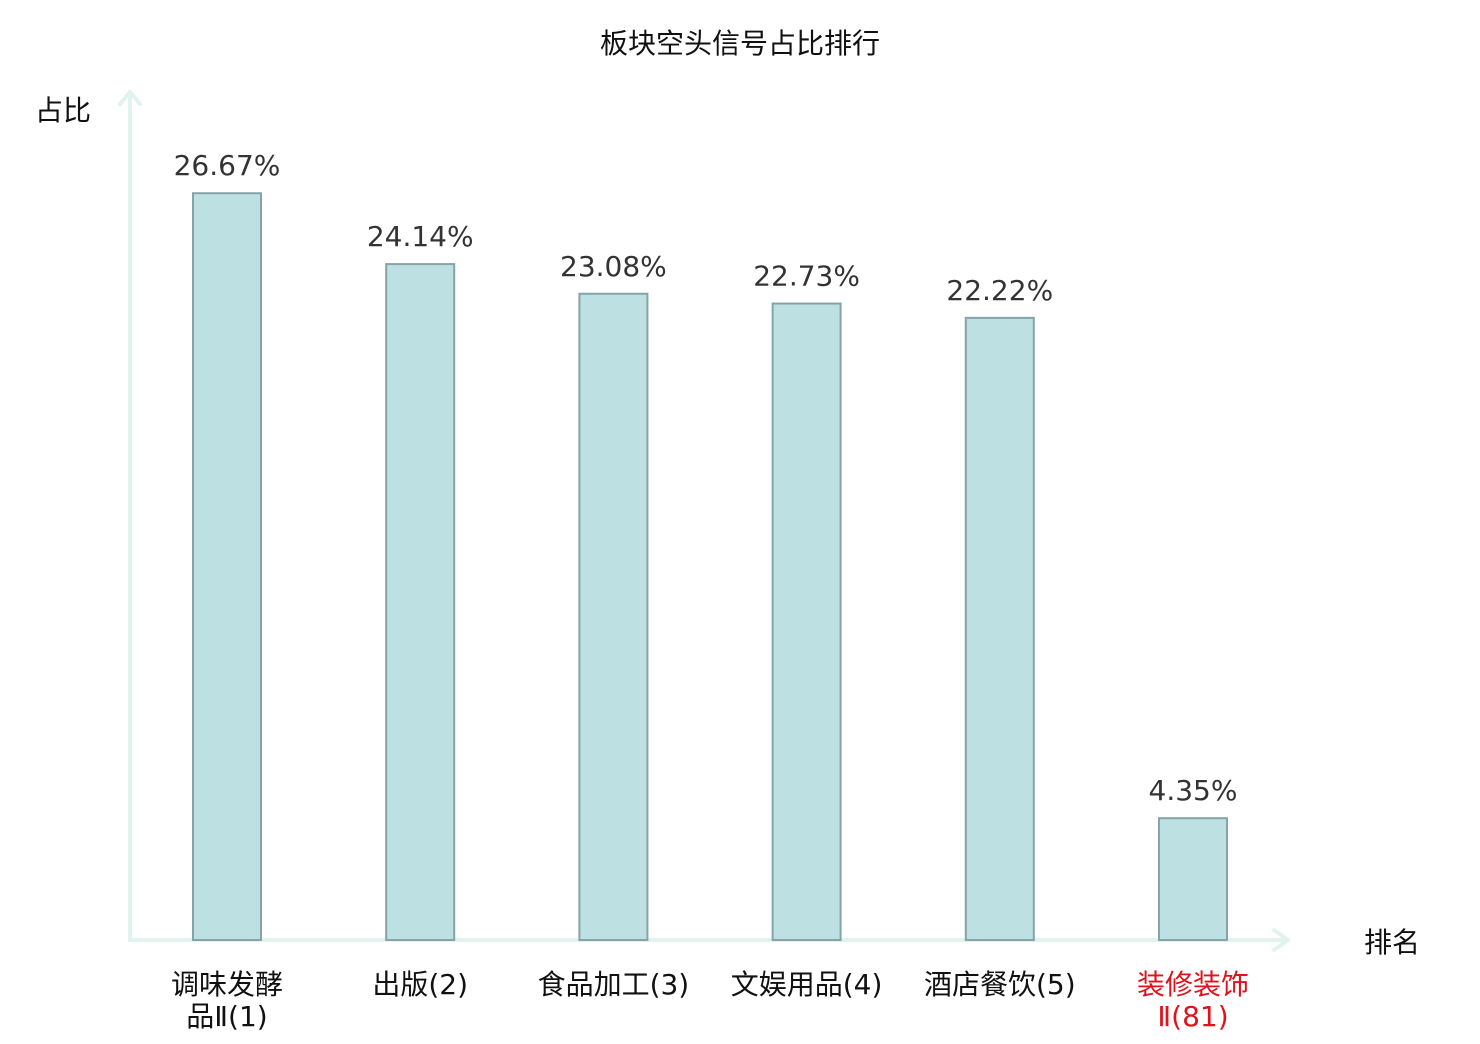 This screenshot has height=1044, width=1480. What do you see at coordinates (130, 98) in the screenshot?
I see `y-axis-arrow-icon` at bounding box center [130, 98].